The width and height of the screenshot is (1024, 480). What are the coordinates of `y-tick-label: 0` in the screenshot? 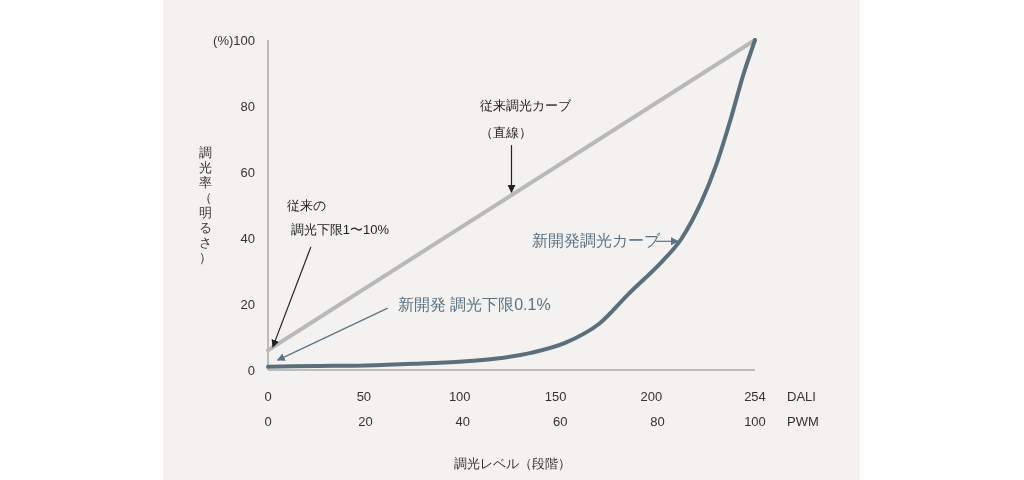 It's located at (251, 370).